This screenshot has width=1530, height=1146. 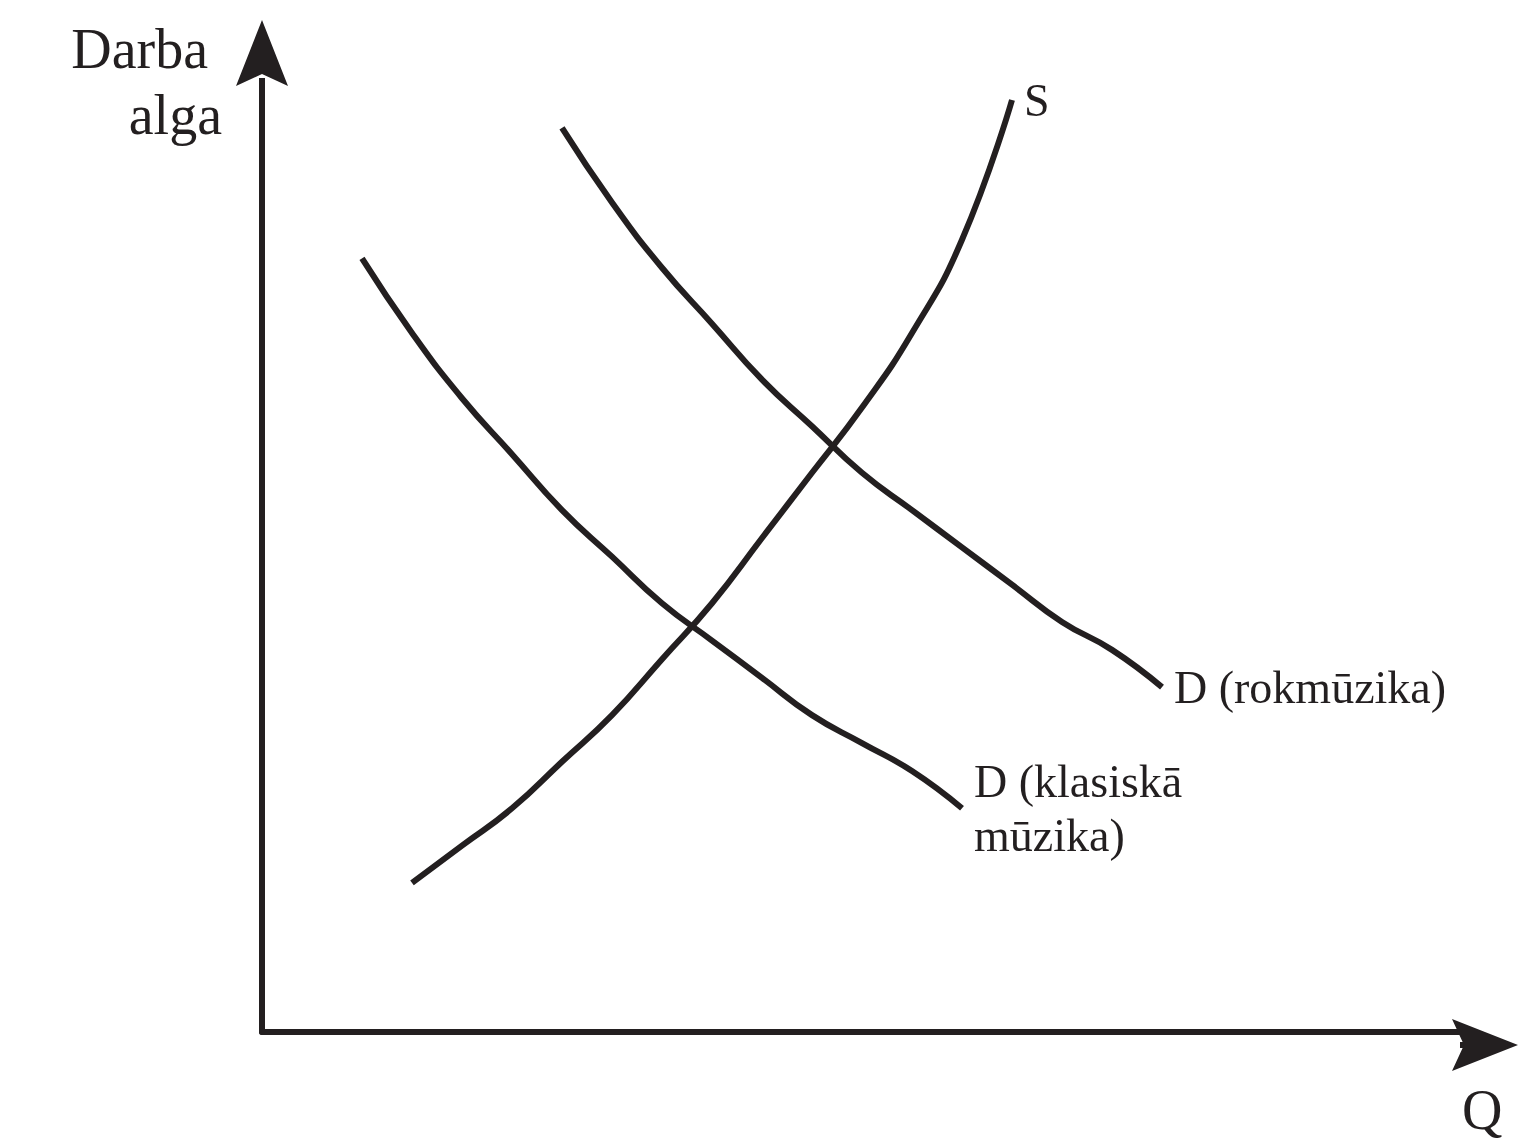 What do you see at coordinates (1084, 808) in the screenshot?
I see `series-label: D (klasiskā mūzika)` at bounding box center [1084, 808].